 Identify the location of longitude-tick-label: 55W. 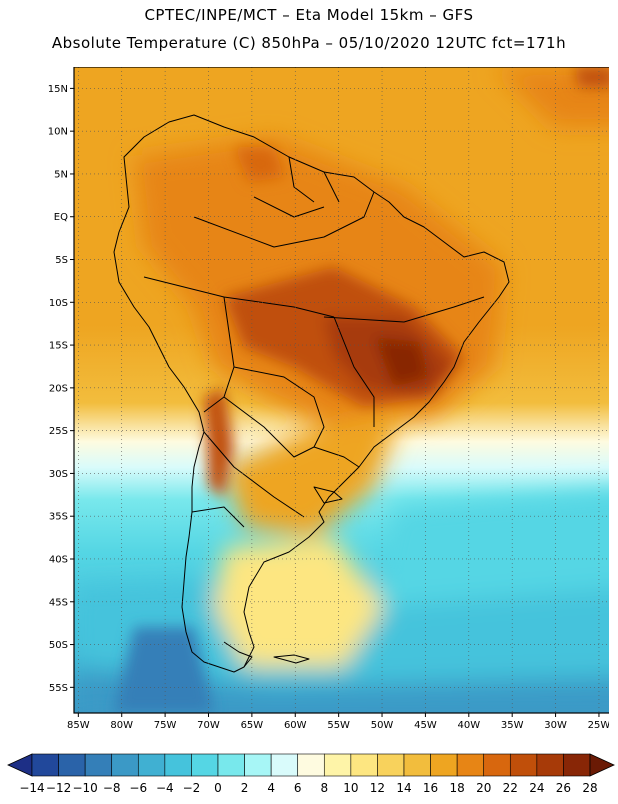
(338, 725).